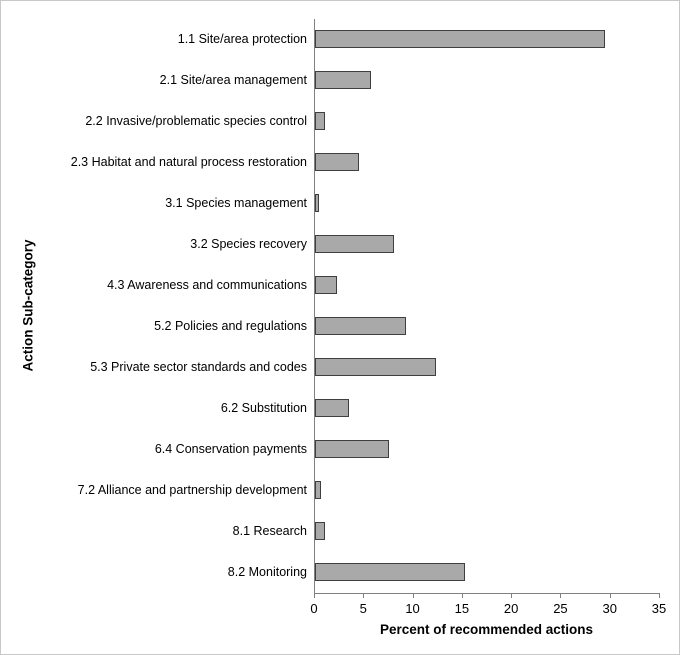 This screenshot has width=680, height=655. I want to click on x-tick-label: 15, so click(462, 608).